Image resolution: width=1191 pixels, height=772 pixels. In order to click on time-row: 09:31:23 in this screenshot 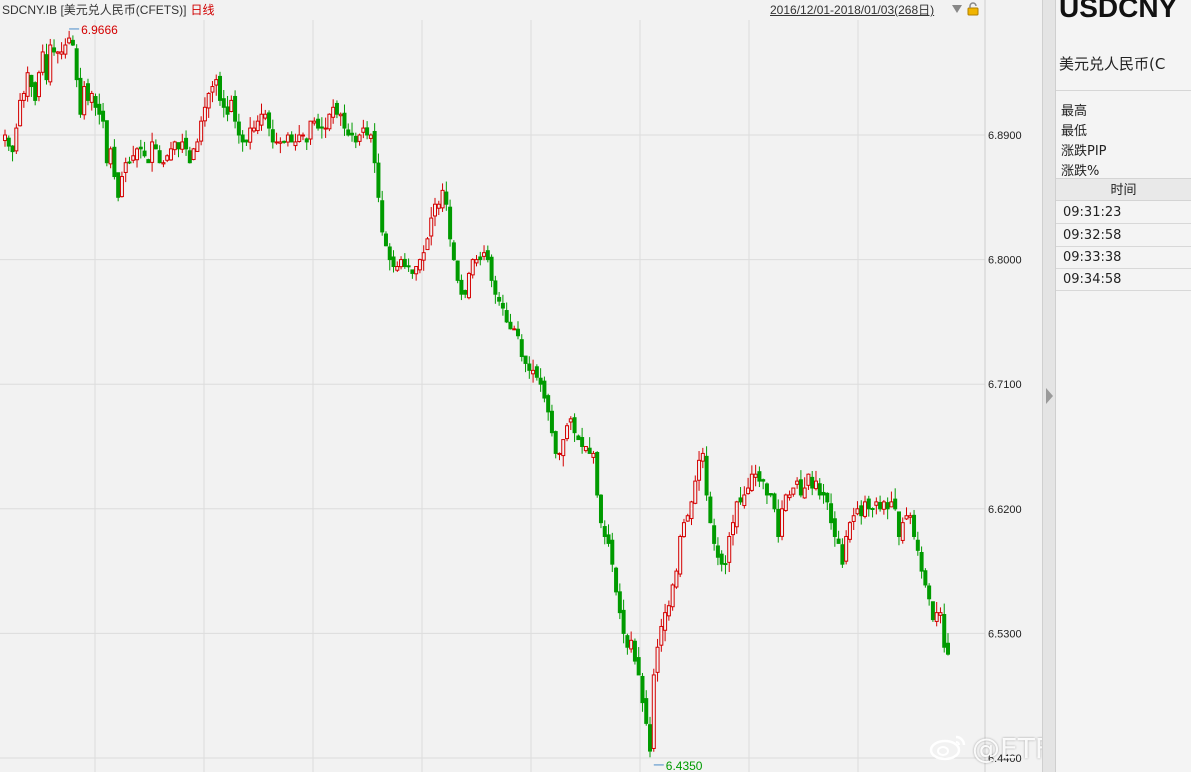, I will do `click(1123, 213)`.